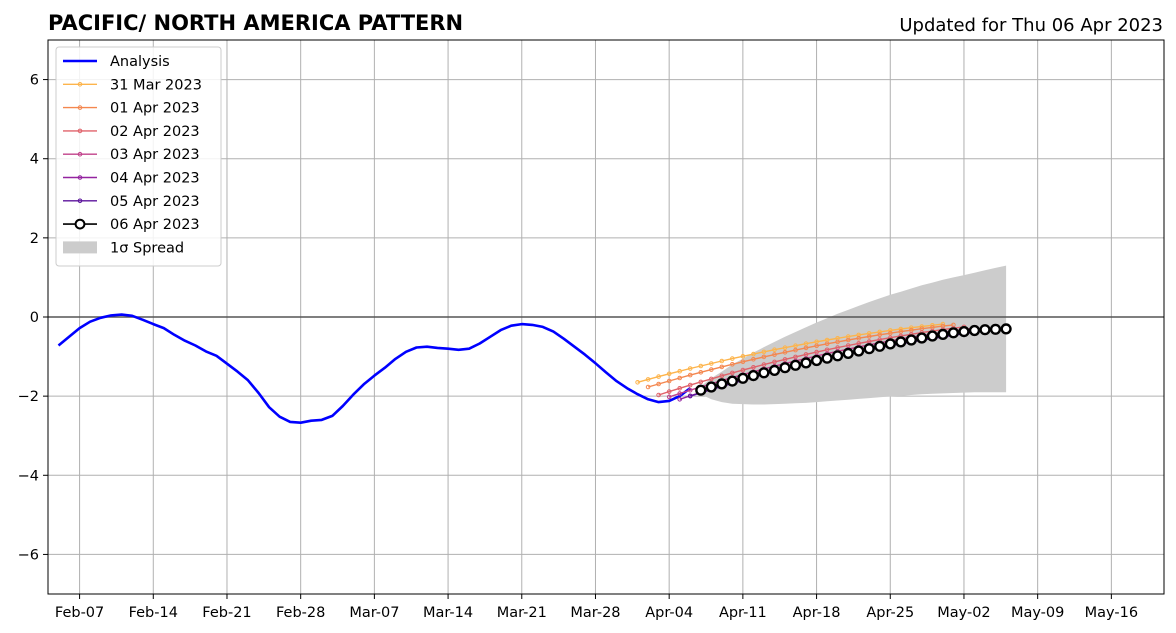 Image resolution: width=1176 pixels, height=633 pixels. I want to click on legend-item: 03 Apr 2023, so click(131, 155).